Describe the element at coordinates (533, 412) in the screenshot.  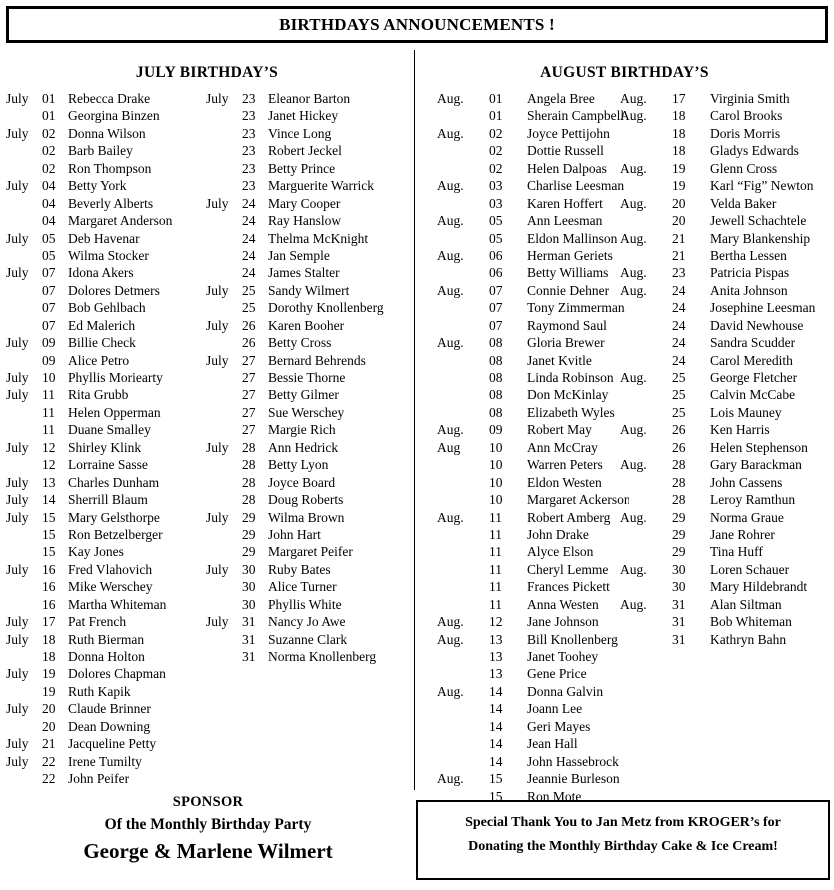
I see `birthday-entry: 08 Elizabeth Wyles` at that location.